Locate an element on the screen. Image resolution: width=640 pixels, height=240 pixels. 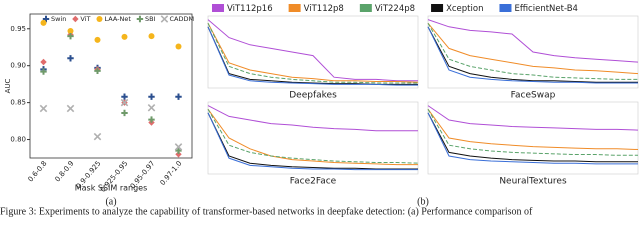
legend-label: Swin is located at coordinates (58, 19).